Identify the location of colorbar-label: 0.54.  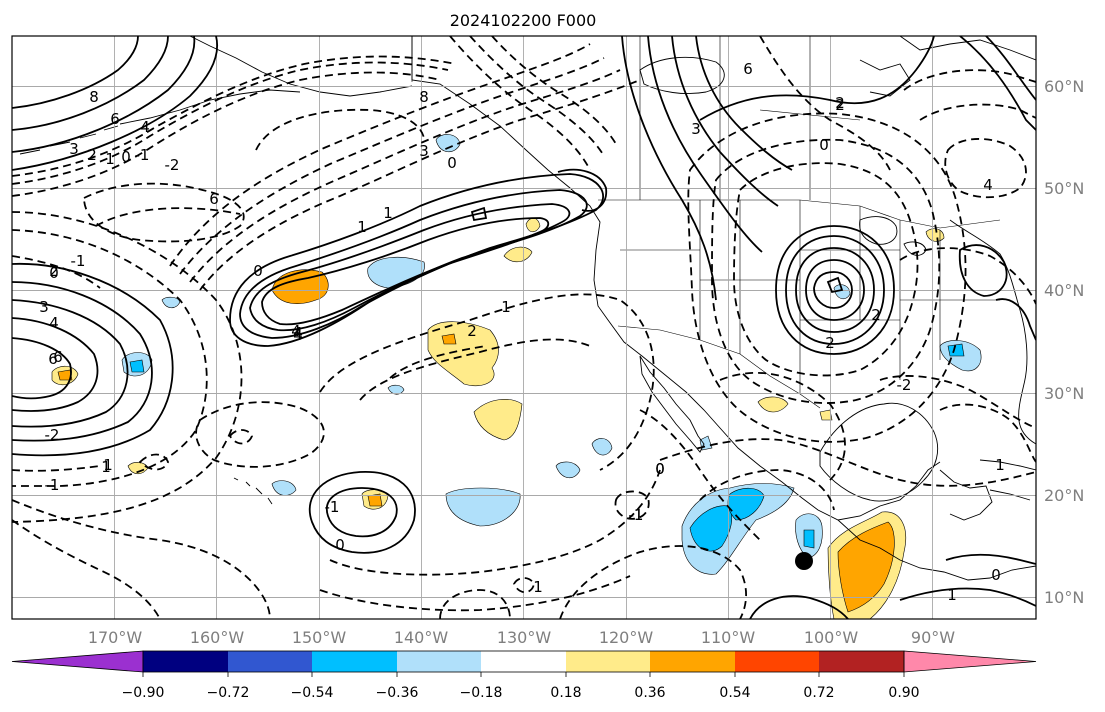
(734, 693).